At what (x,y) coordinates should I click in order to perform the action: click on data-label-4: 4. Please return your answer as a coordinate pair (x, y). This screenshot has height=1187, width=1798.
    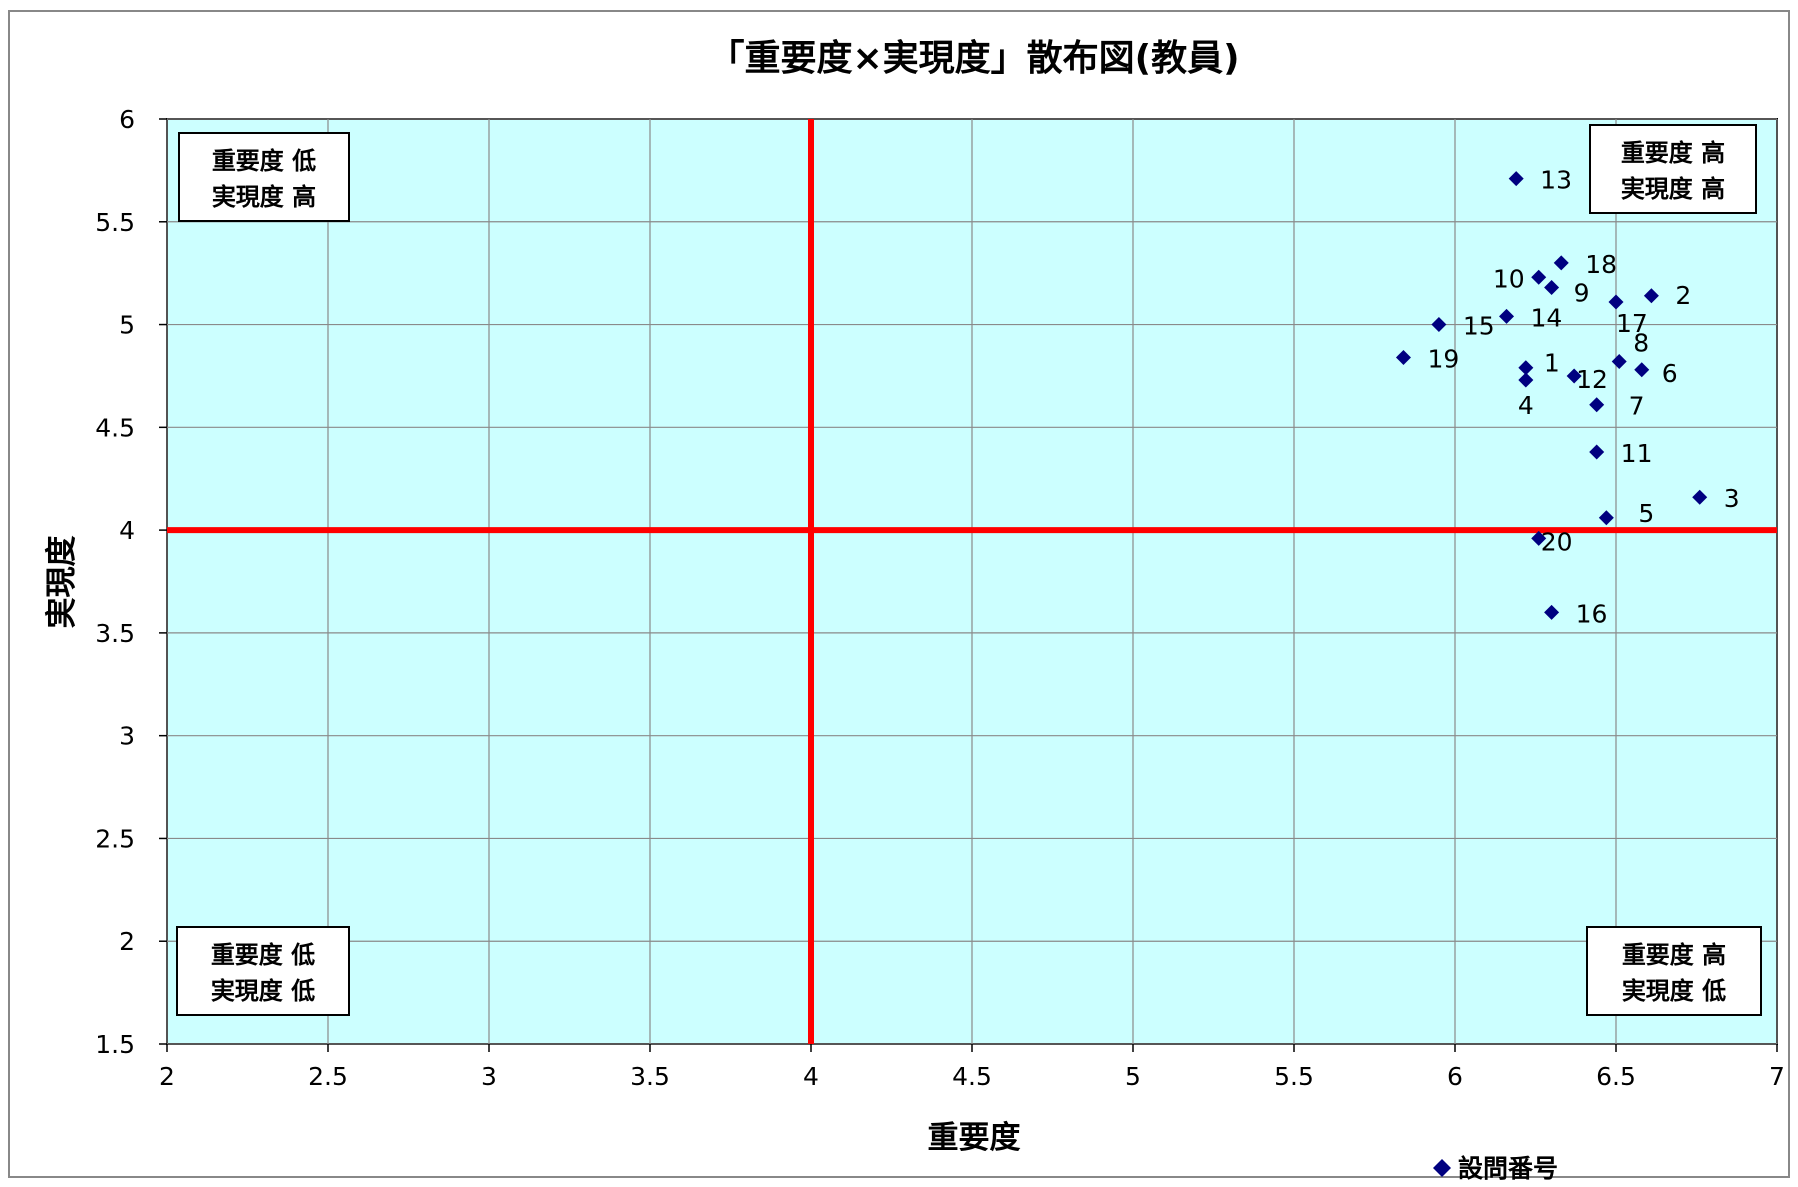
    Looking at the image, I should click on (1526, 405).